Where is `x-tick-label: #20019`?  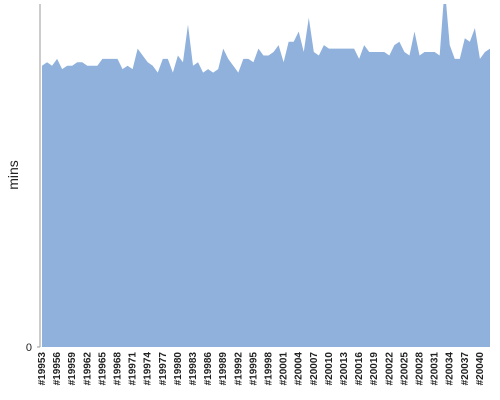
x-tick-label: #20019 is located at coordinates (374, 369).